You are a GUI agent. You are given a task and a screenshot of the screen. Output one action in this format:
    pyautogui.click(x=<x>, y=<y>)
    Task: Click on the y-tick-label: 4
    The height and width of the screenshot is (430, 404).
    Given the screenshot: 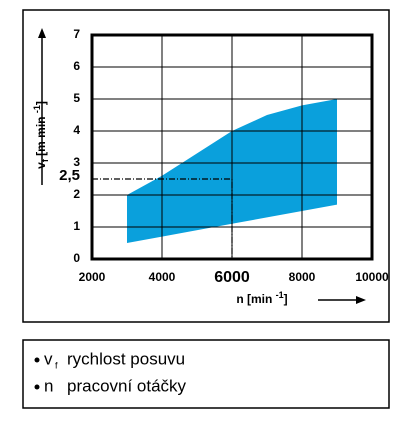 What is the action you would take?
    pyautogui.click(x=76, y=130)
    